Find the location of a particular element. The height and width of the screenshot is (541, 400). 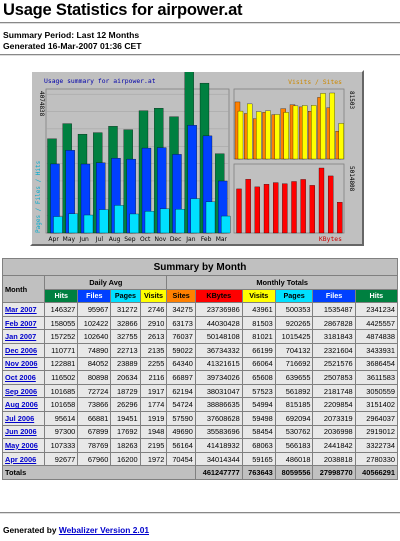

value-cell: 37608628 is located at coordinates (218, 418).